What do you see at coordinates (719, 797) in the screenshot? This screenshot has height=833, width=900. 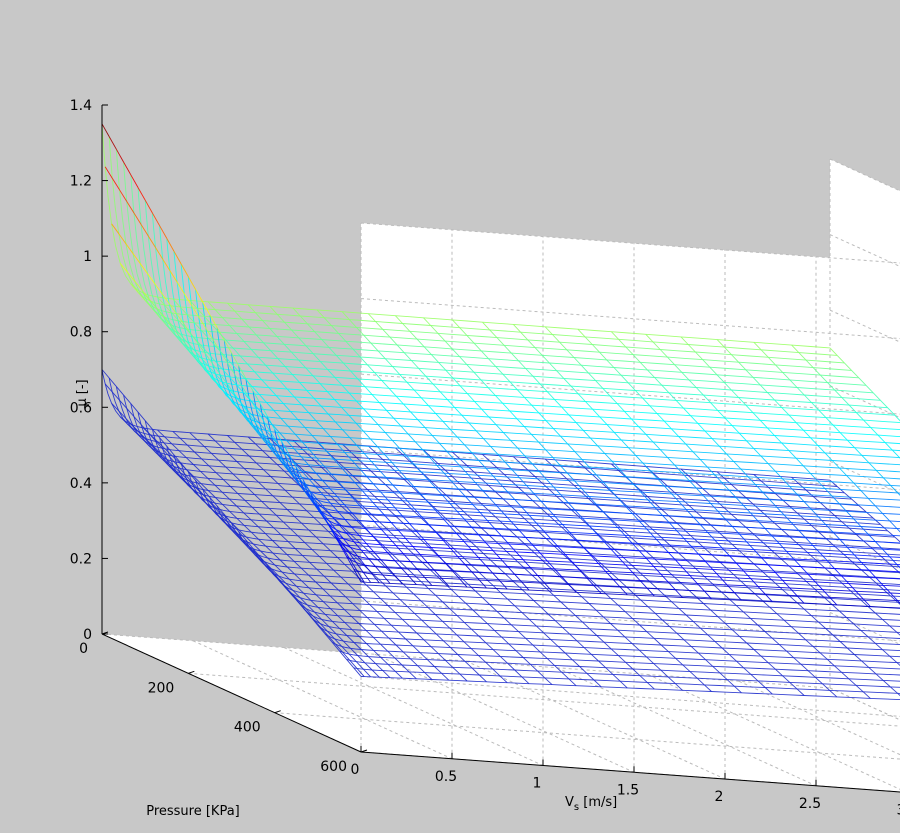 I see `x-tick-label: 2` at bounding box center [719, 797].